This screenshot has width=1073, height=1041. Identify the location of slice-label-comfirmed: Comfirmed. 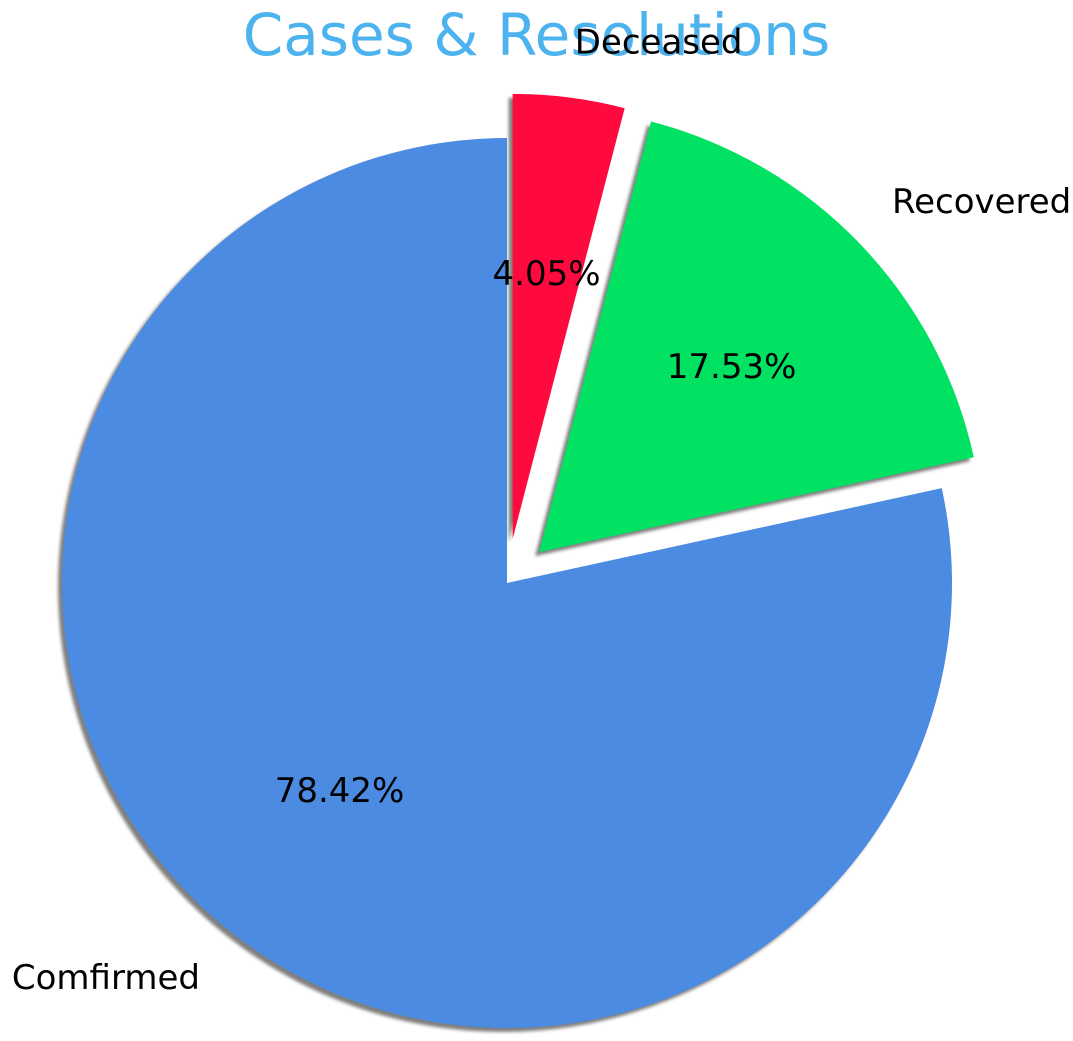
(106, 978).